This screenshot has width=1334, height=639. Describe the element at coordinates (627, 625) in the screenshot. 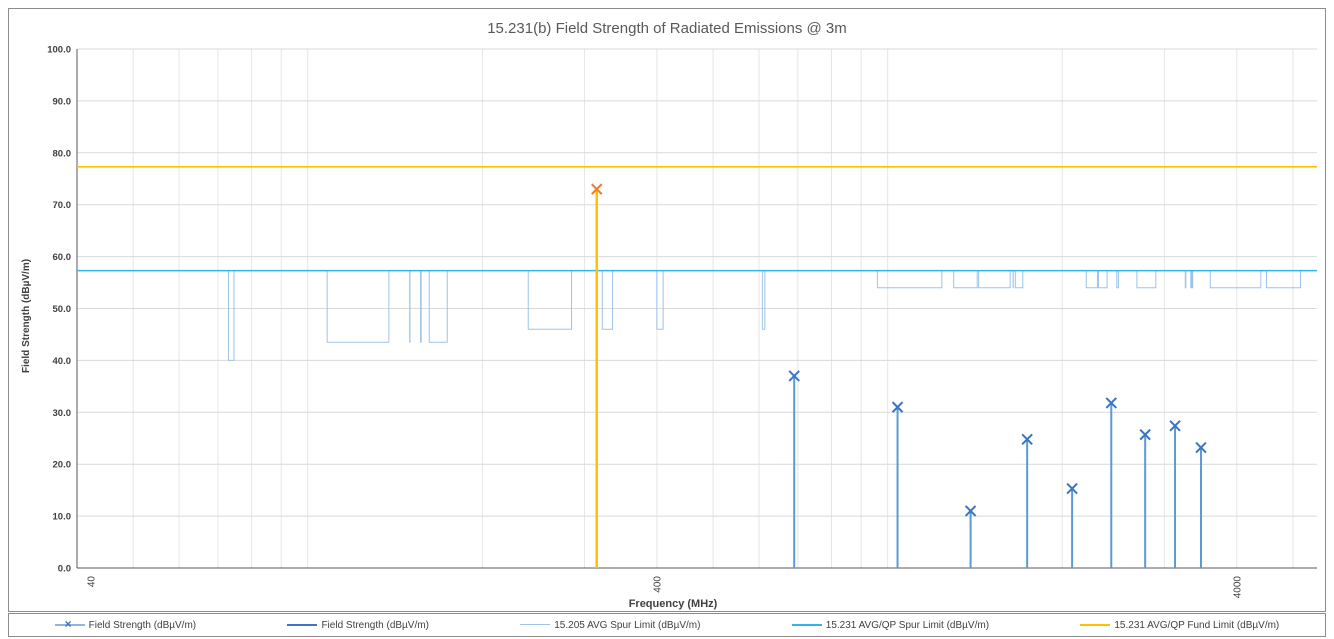

I see `legend-label: 15.205 AVG Spur Limit (dBµV/m)` at that location.